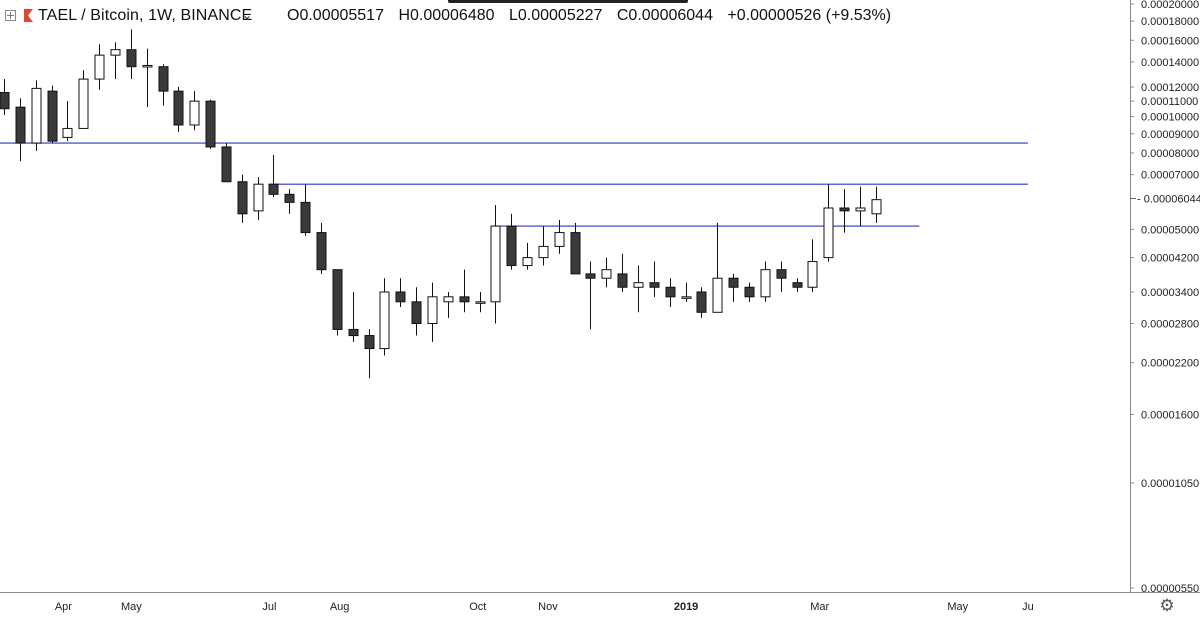 Image resolution: width=1200 pixels, height=617 pixels. What do you see at coordinates (1167, 605) in the screenshot?
I see `gear-icon: ⚙` at bounding box center [1167, 605].